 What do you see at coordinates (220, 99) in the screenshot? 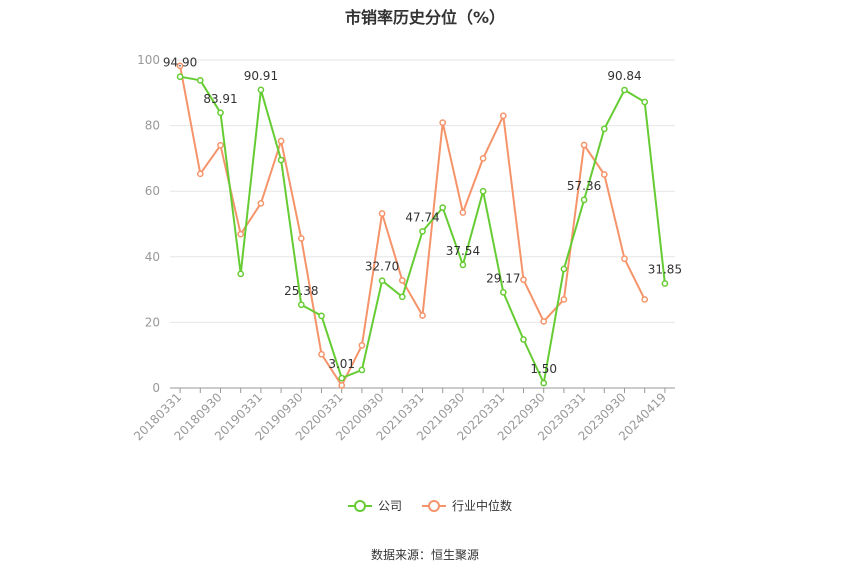
I see `data-label: 83.91` at bounding box center [220, 99].